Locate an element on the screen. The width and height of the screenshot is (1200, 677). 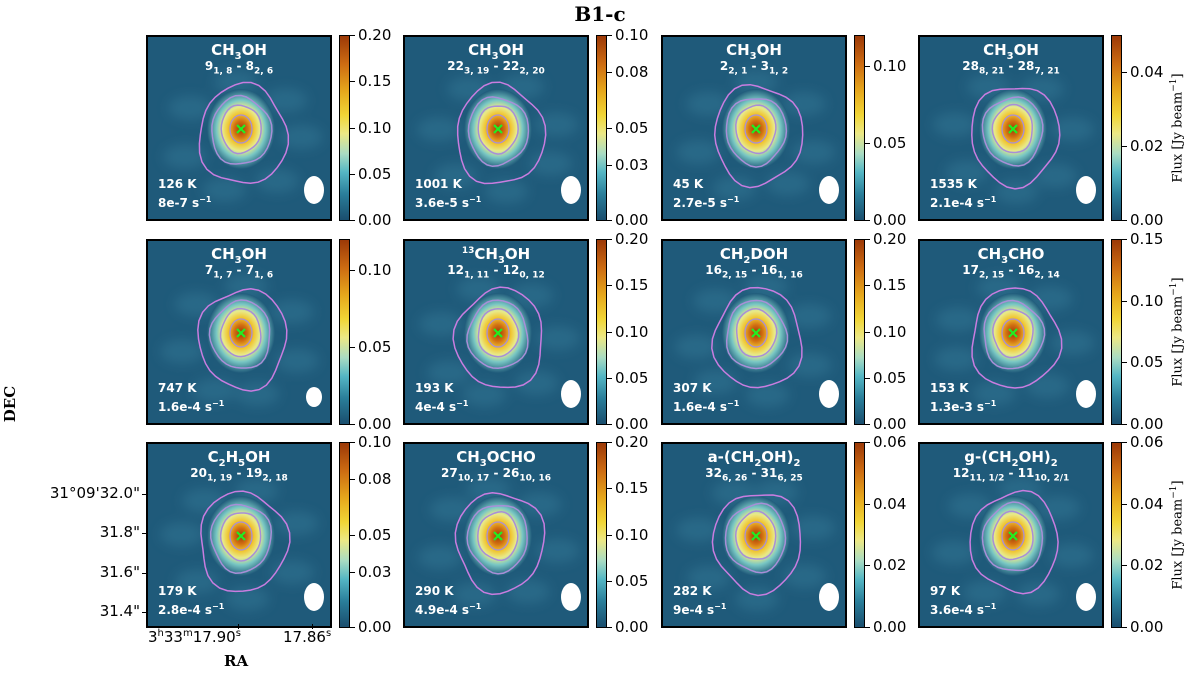
upper-energy: 193 K is located at coordinates (434, 388).